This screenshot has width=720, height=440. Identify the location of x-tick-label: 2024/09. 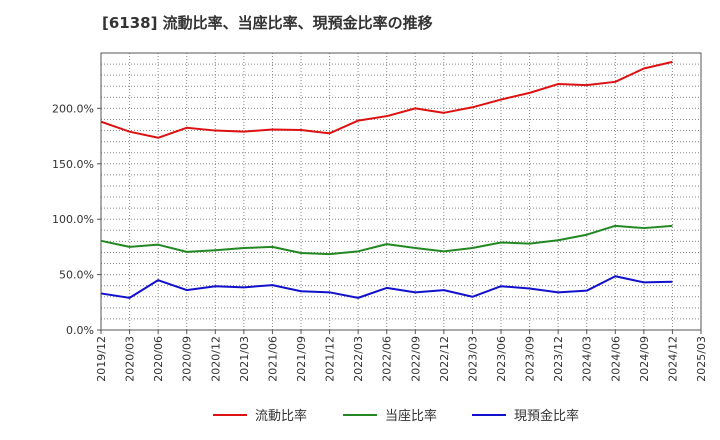
(644, 359).